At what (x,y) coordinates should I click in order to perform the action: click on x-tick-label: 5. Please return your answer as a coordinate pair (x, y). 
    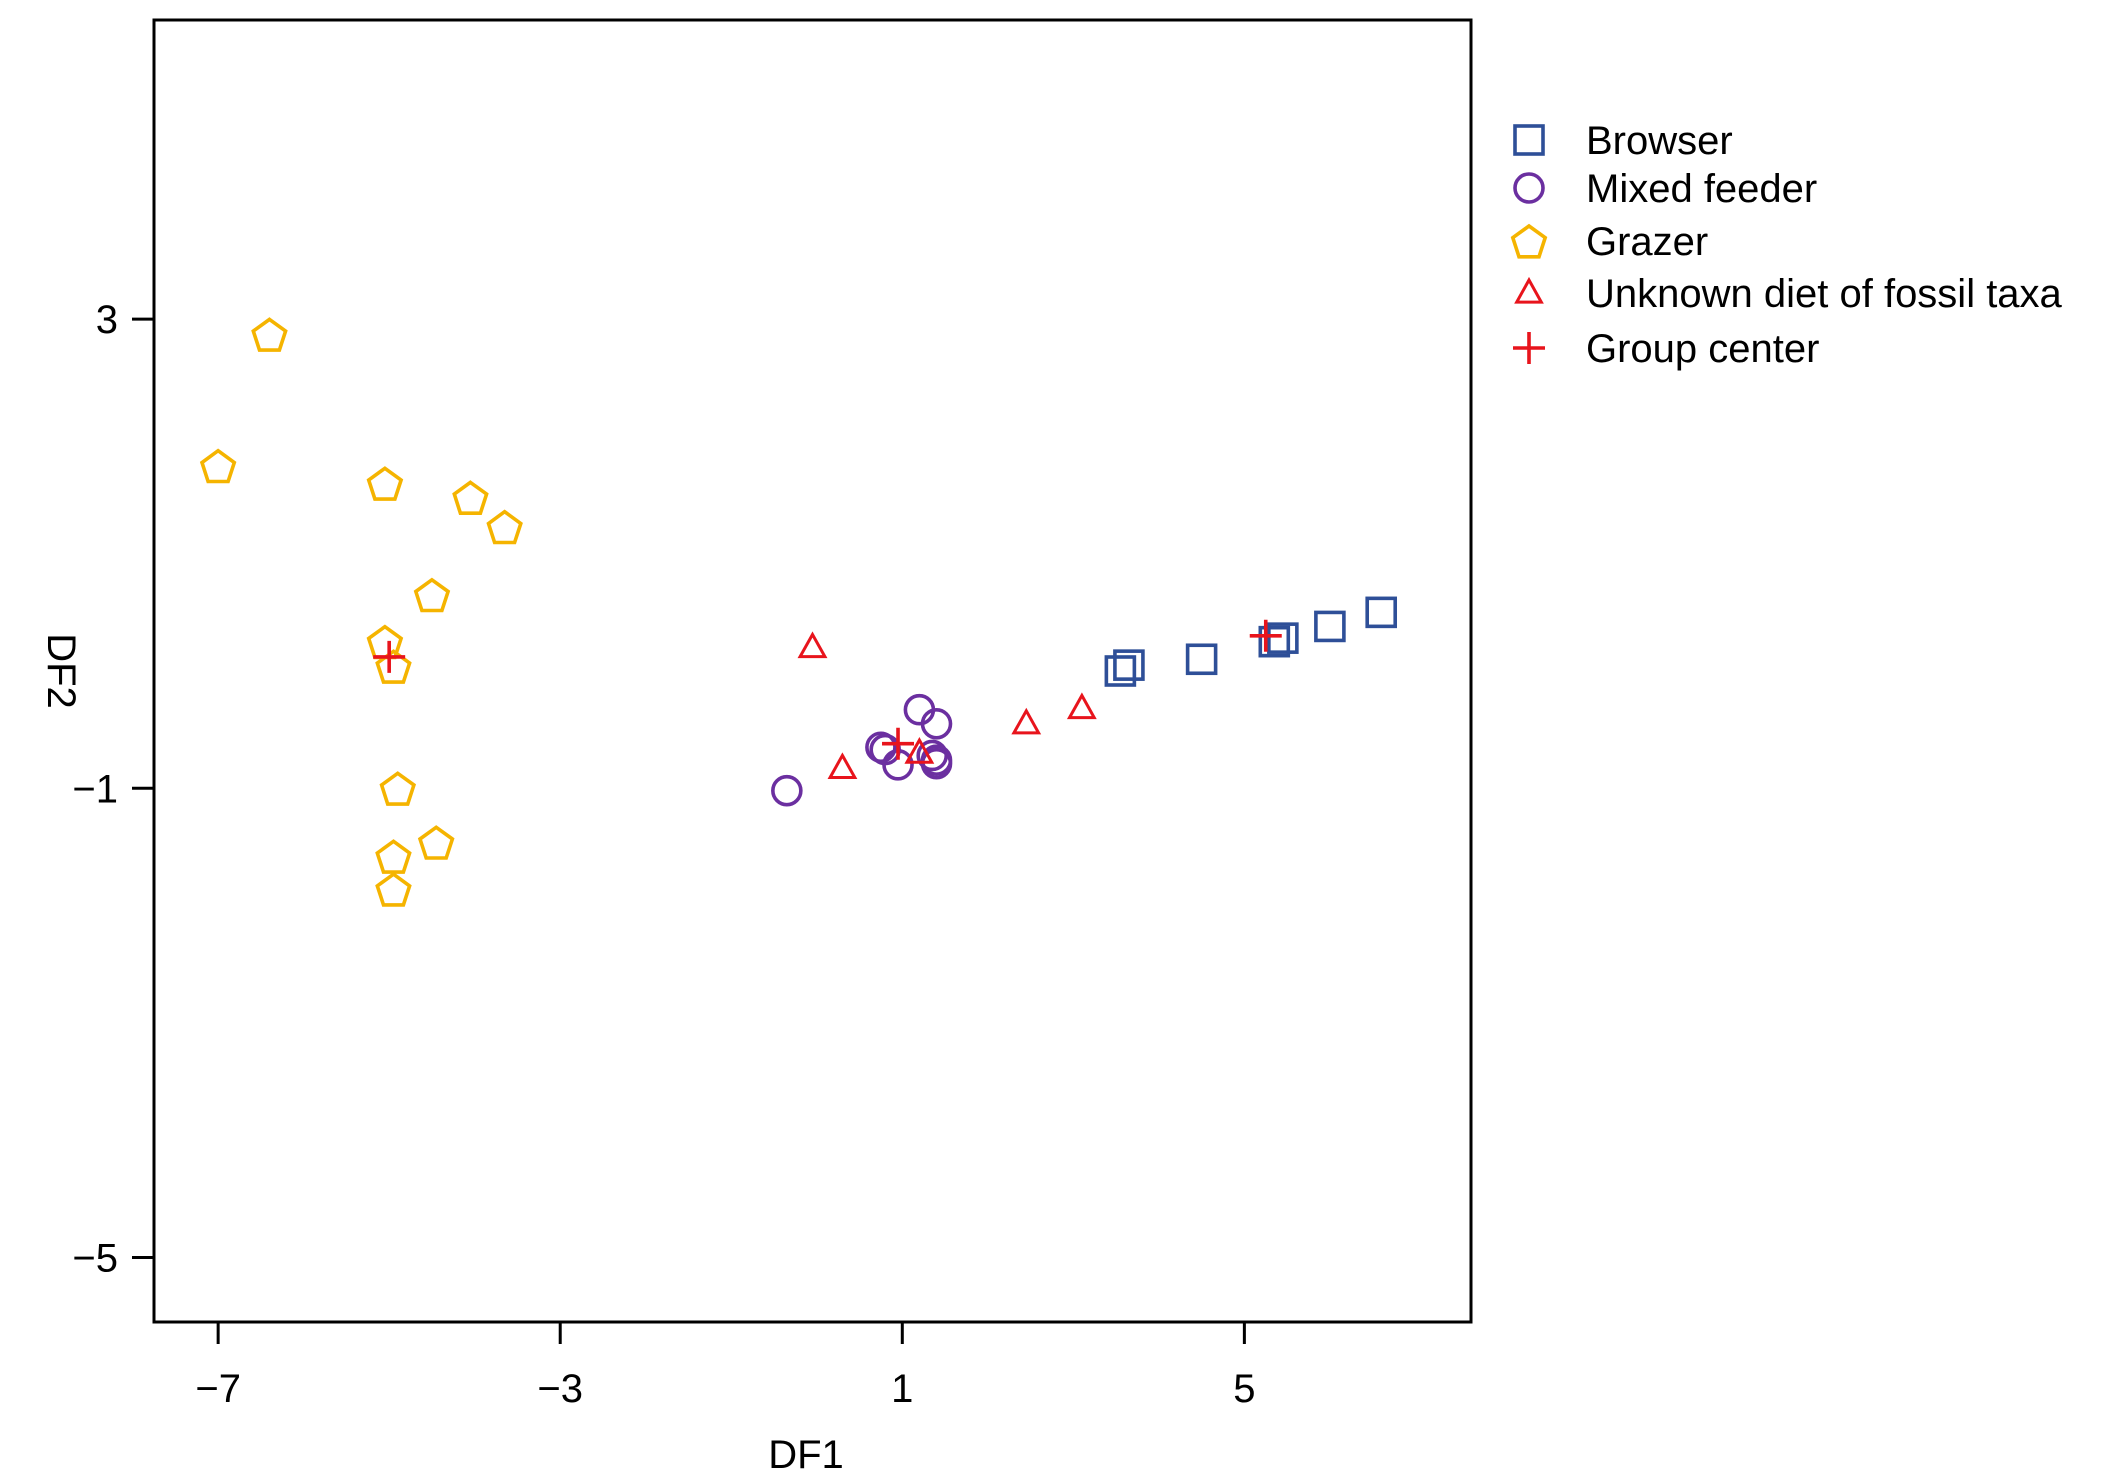
    Looking at the image, I should click on (1244, 1389).